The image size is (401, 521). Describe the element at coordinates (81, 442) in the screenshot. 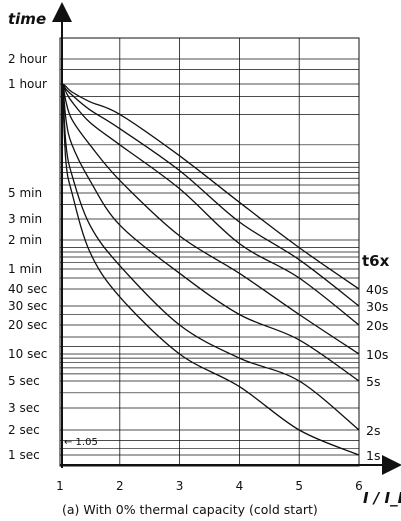

I see `annotation-1-05: ← 1.05` at that location.